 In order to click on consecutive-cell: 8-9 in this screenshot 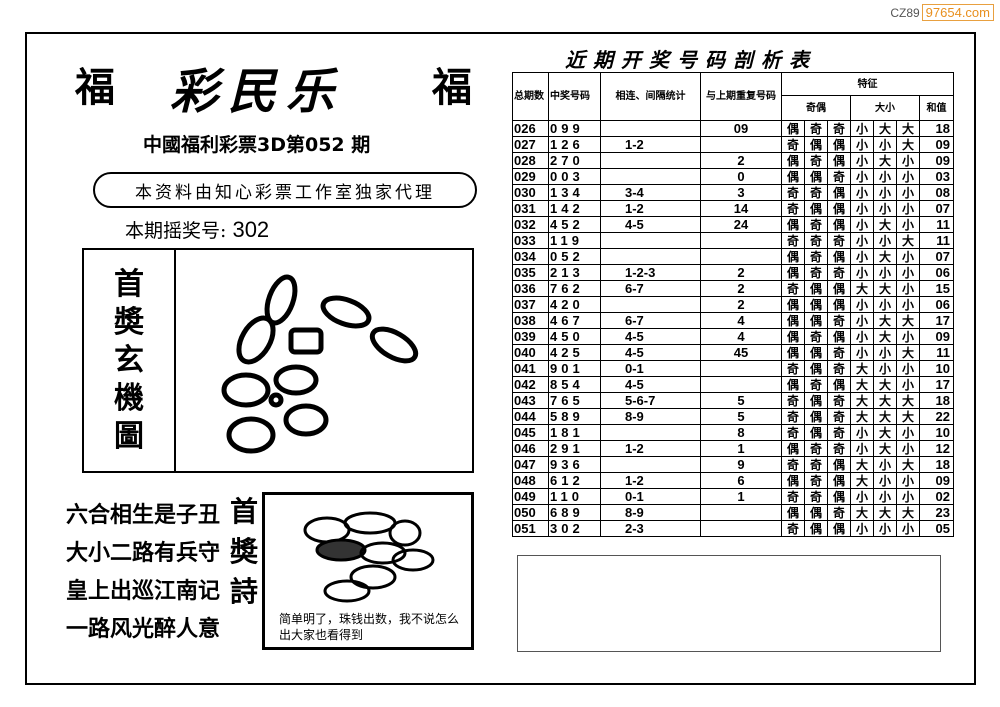, I will do `click(650, 416)`.